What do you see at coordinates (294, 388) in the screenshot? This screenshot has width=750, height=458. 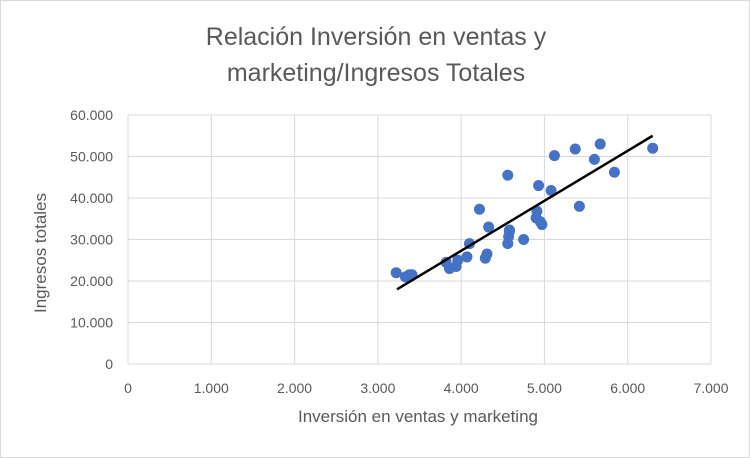 I see `x-tick-label: 2.000` at bounding box center [294, 388].